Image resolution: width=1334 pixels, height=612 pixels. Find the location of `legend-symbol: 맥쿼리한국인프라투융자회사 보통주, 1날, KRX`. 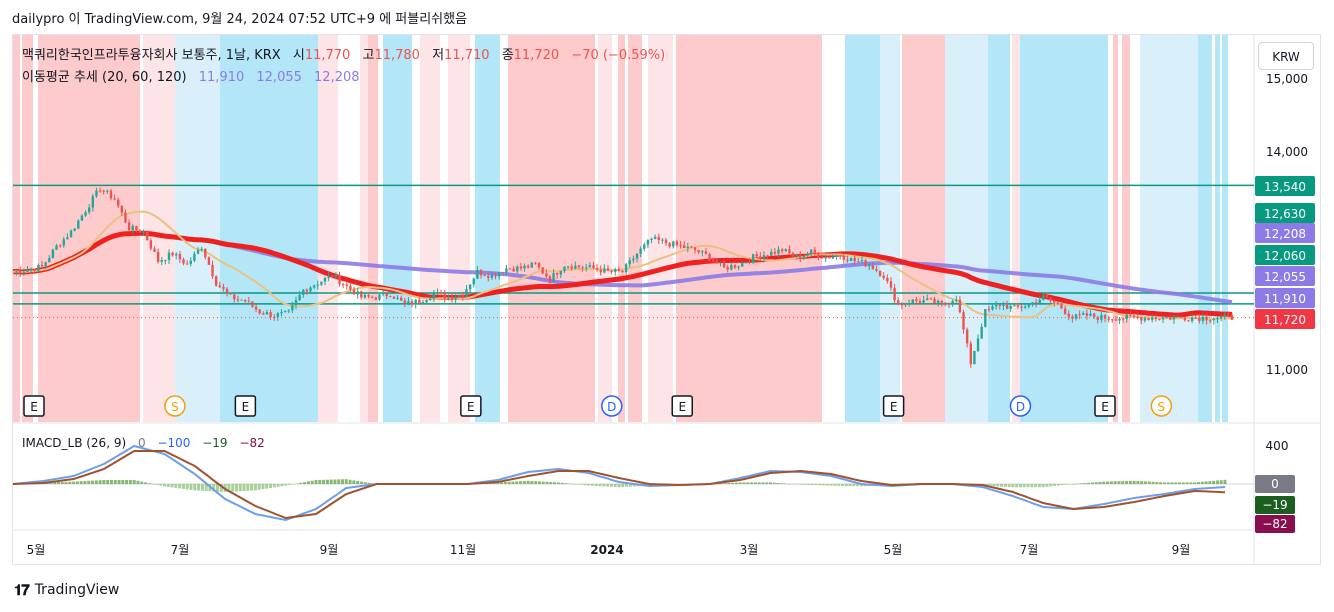

legend-symbol: 맥쿼리한국인프라투융자회사 보통주, 1날, KRX is located at coordinates (151, 55).